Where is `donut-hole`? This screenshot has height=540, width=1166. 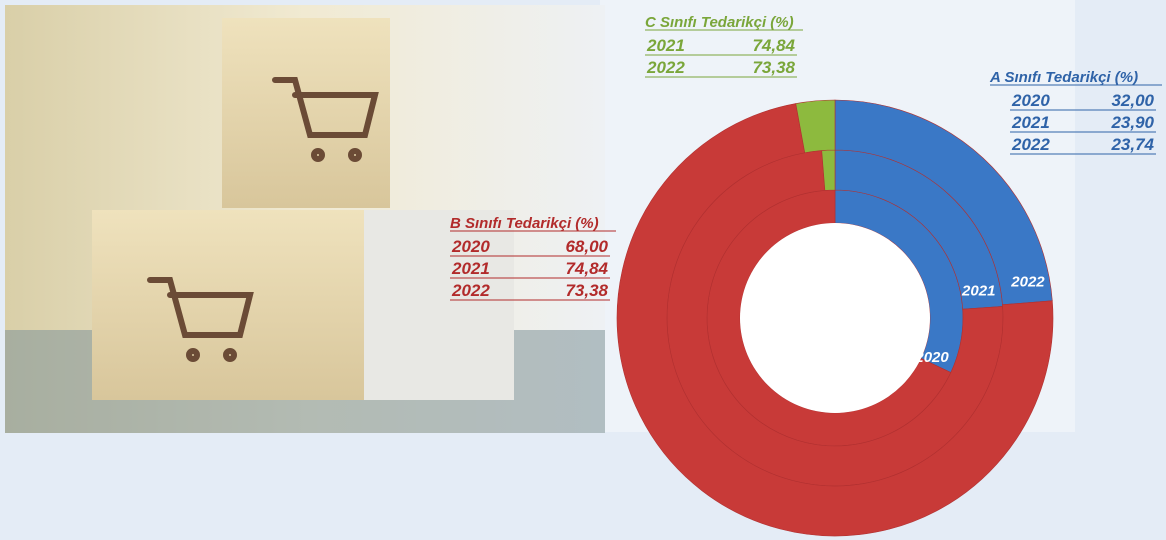 donut-hole is located at coordinates (835, 318).